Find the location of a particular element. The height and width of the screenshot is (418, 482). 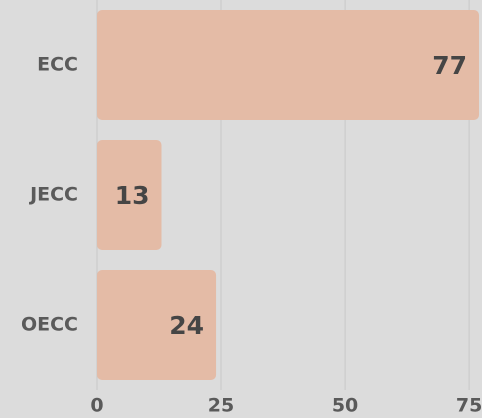

data-label: 24 is located at coordinates (186, 325).